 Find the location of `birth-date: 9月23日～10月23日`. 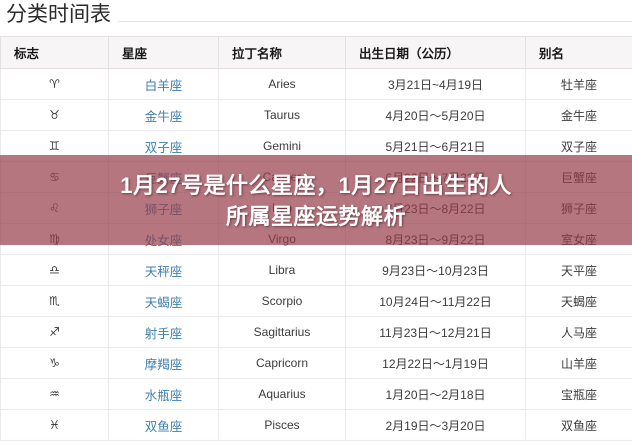

birth-date: 9月23日～10月23日 is located at coordinates (436, 270).